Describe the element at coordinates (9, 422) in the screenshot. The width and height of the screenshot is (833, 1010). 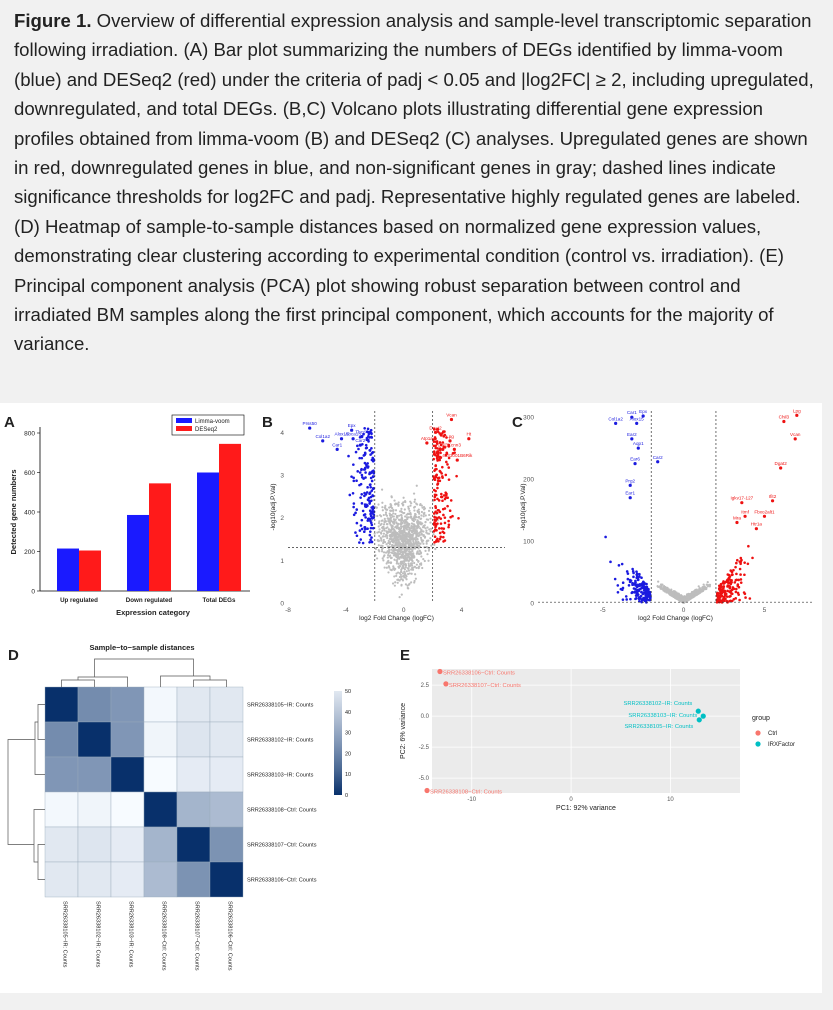
I see `panel-label-a: A` at that location.